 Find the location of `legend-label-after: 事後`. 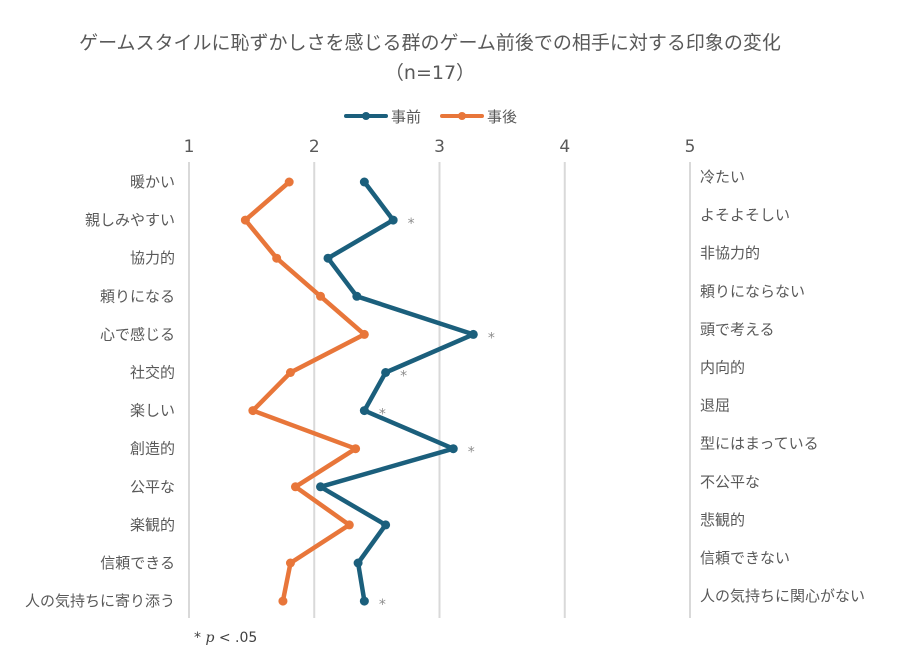

legend-label-after: 事後 is located at coordinates (502, 116).